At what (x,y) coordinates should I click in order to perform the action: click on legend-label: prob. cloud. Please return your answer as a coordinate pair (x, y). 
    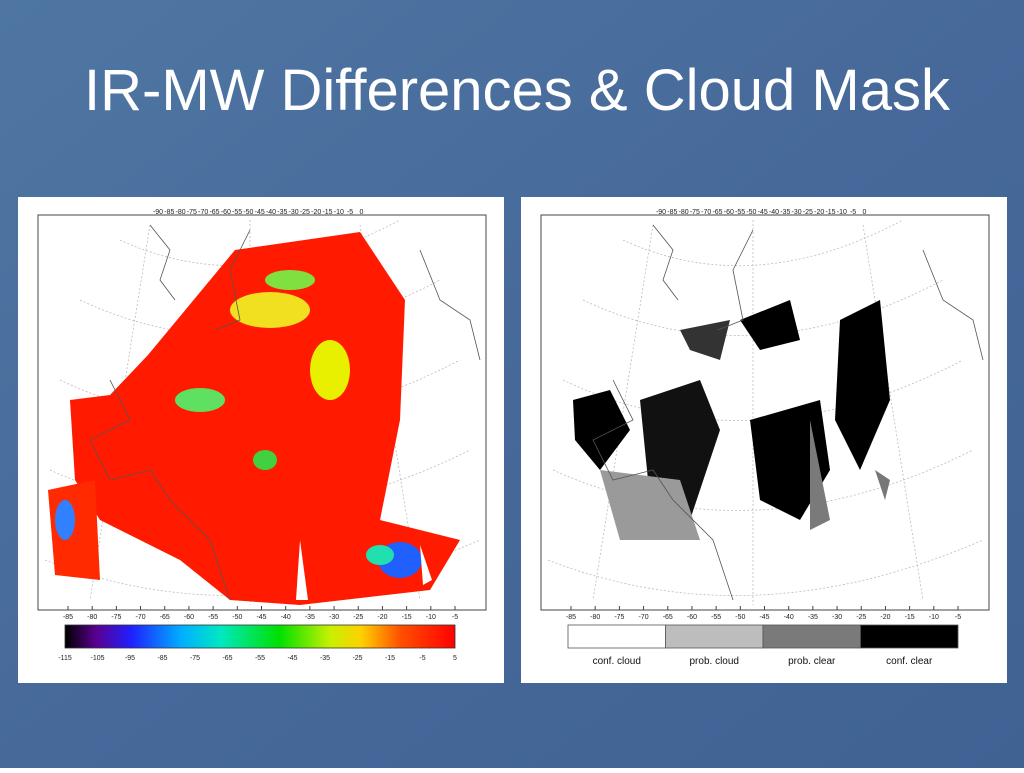
    Looking at the image, I should click on (714, 661).